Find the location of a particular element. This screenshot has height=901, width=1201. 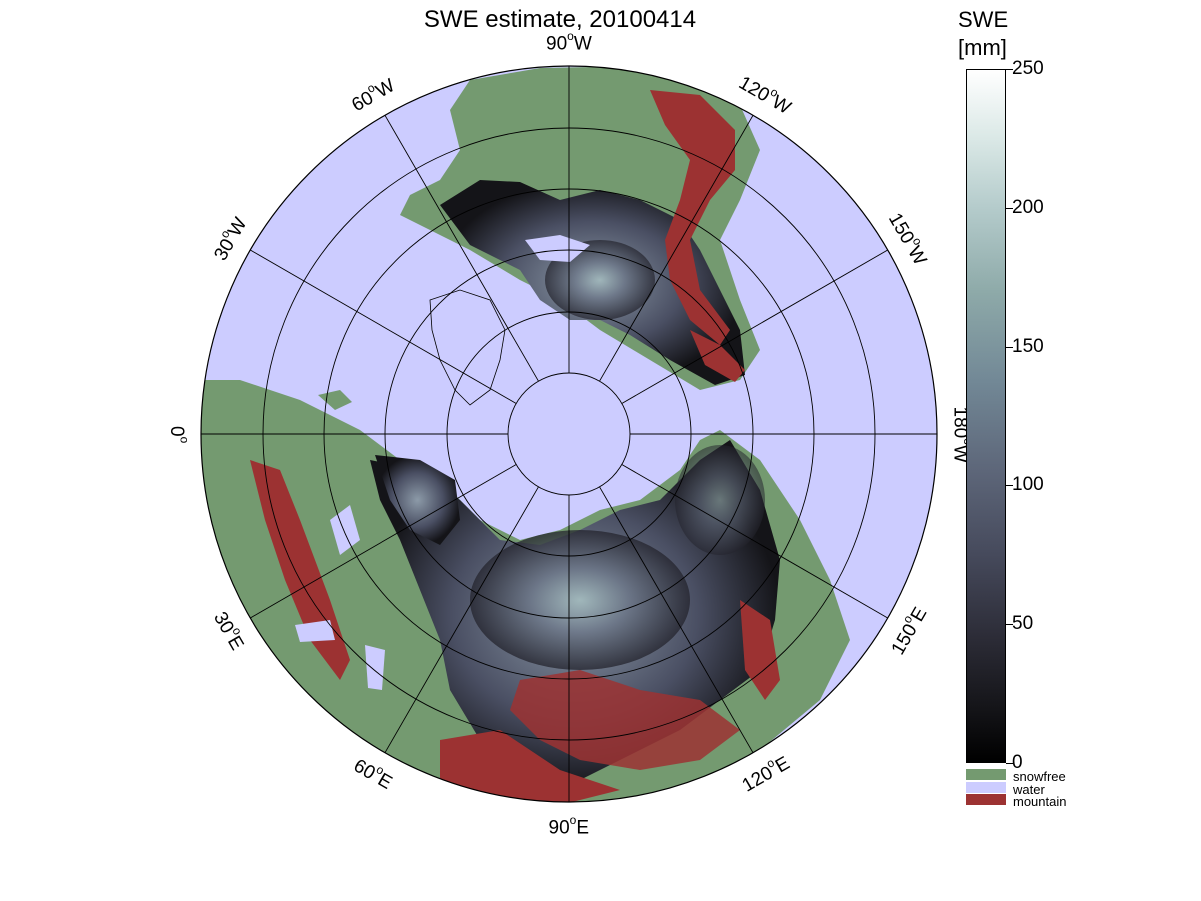

colorbar-tick-label: 50 is located at coordinates (1023, 624).